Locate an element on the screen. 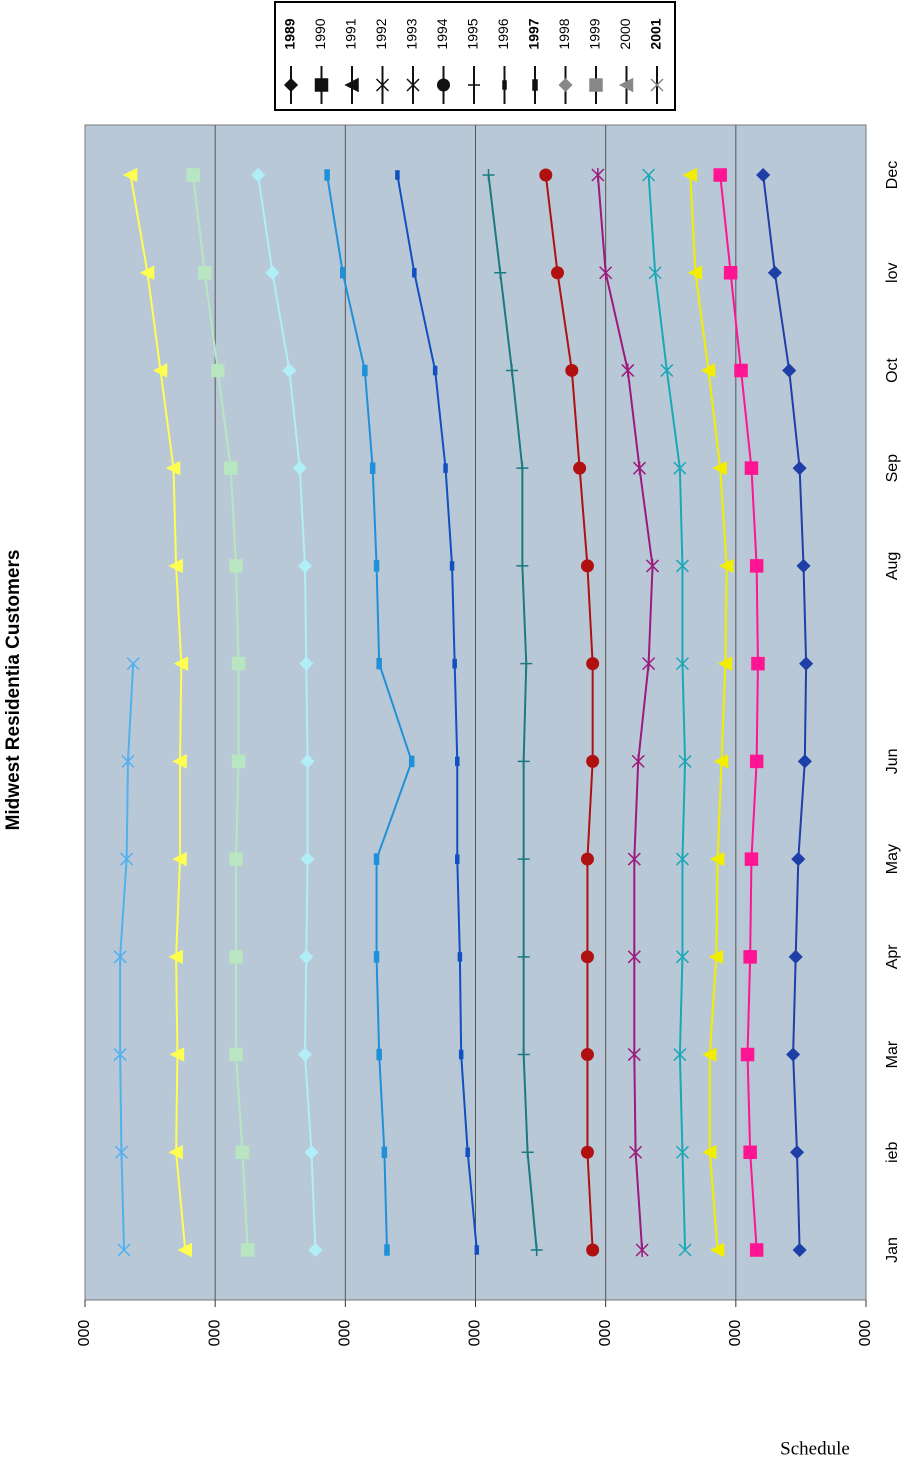 Image resolution: width=906 pixels, height=1460 pixels. legend-label: 1993 is located at coordinates (412, 33).